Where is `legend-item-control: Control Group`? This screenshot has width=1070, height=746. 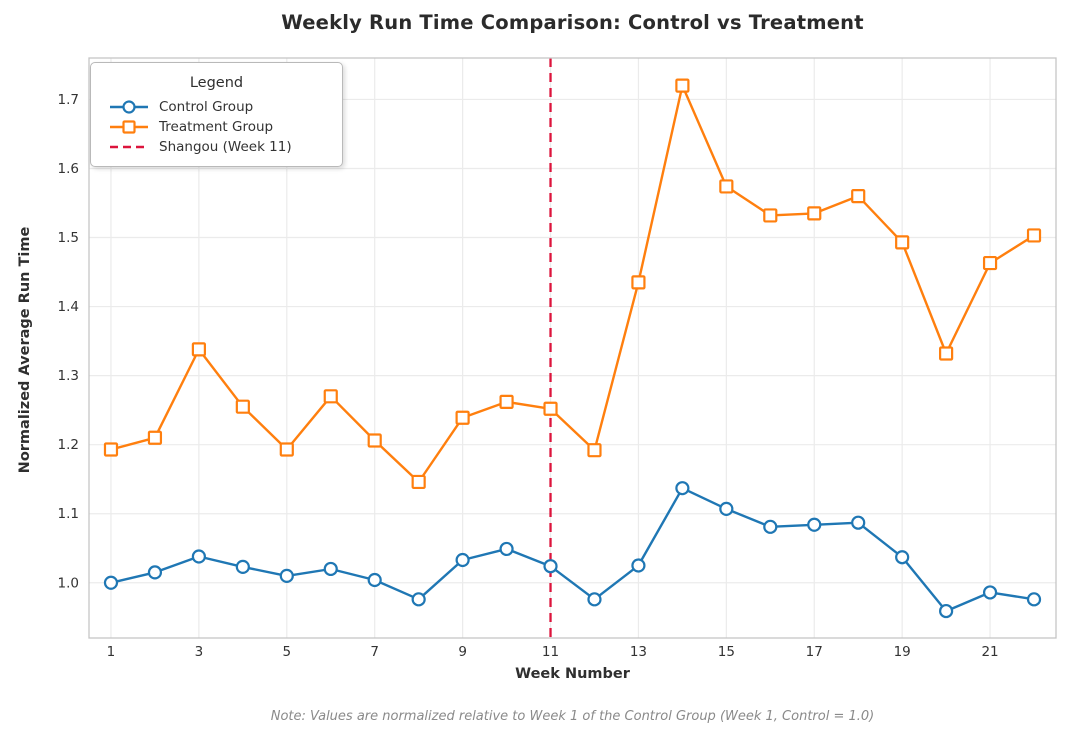 legend-item-control: Control Group is located at coordinates (220, 107).